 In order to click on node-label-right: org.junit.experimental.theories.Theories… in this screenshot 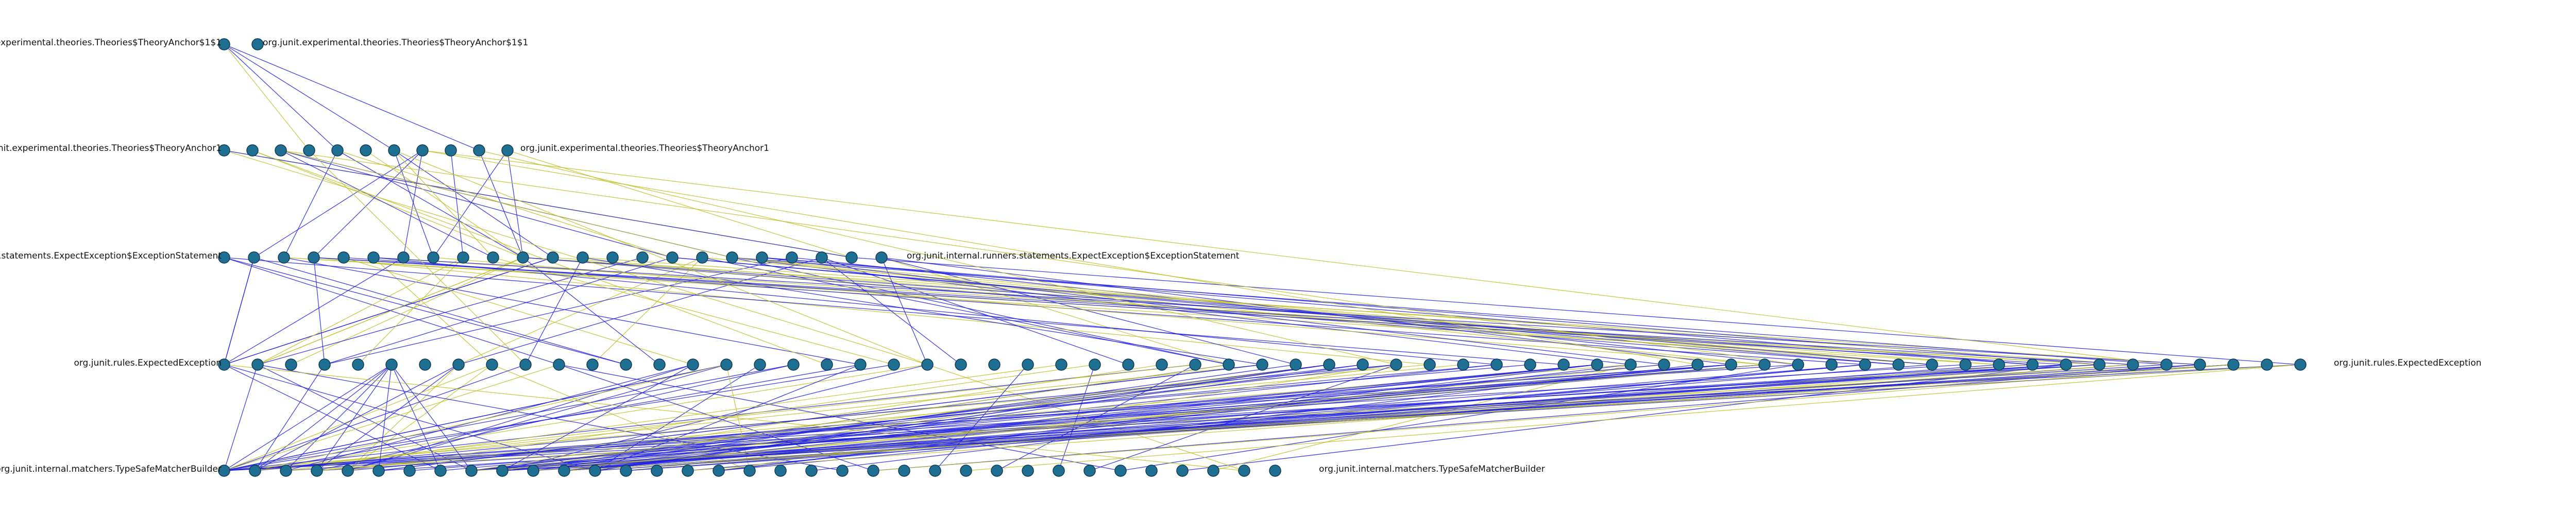, I will do `click(644, 148)`.